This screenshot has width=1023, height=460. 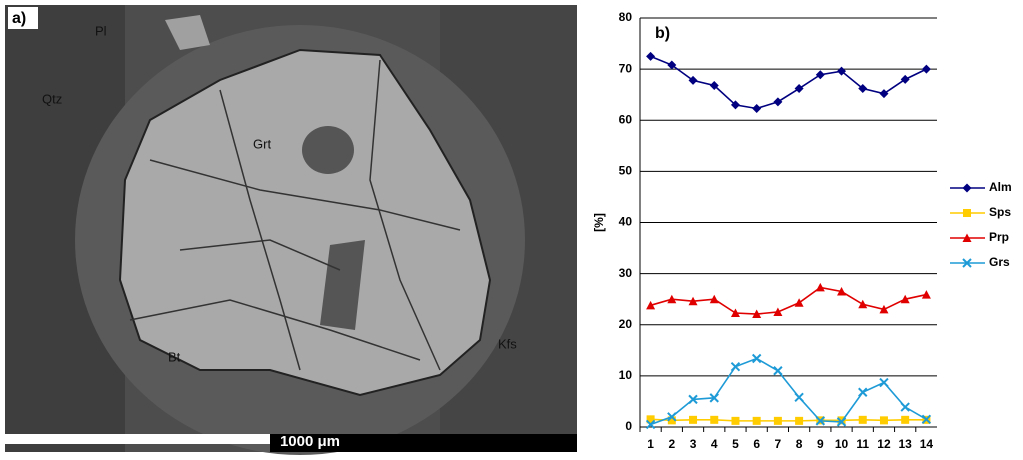 What do you see at coordinates (626, 119) in the screenshot?
I see `y-tick-label: 60` at bounding box center [626, 119].